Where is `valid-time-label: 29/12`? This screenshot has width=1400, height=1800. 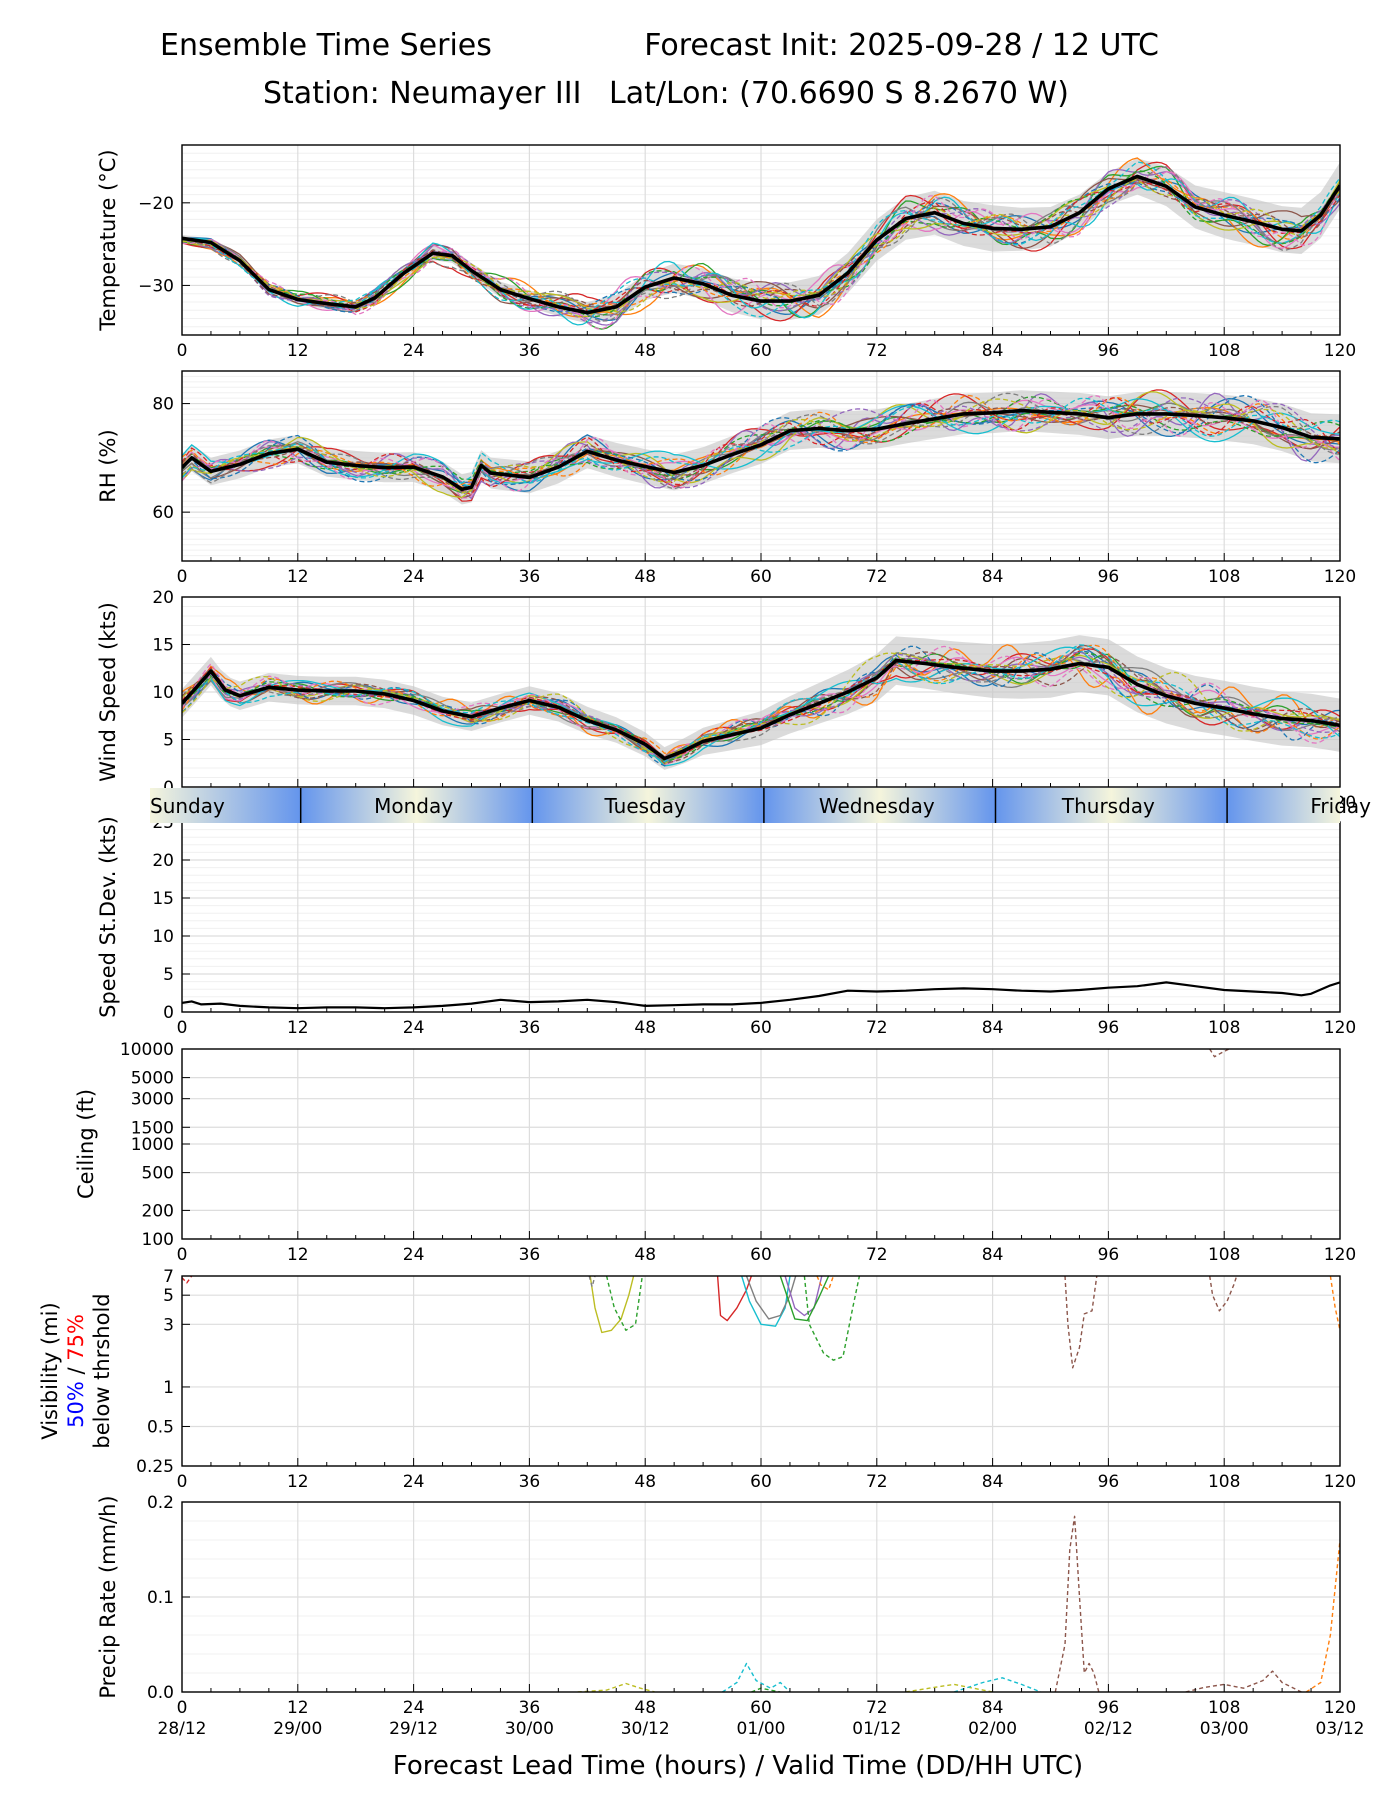 valid-time-label: 29/12 is located at coordinates (413, 1729).